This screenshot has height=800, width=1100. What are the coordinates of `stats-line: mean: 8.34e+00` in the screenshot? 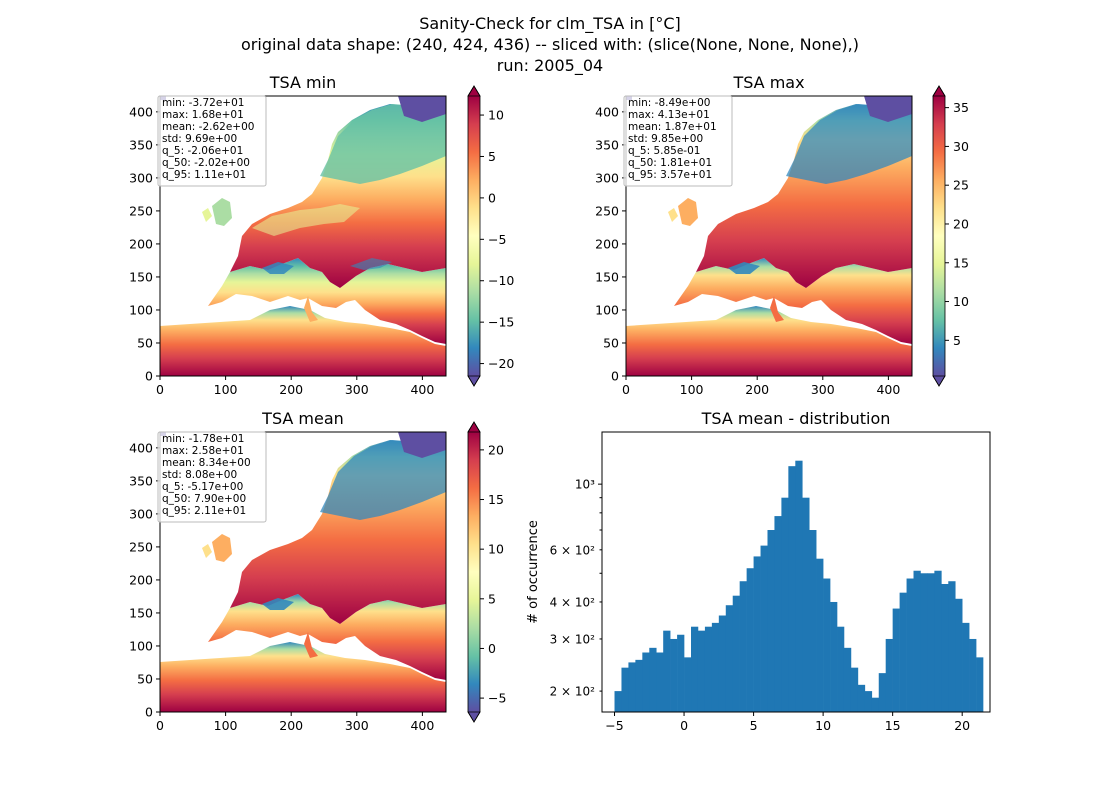 It's located at (206, 463).